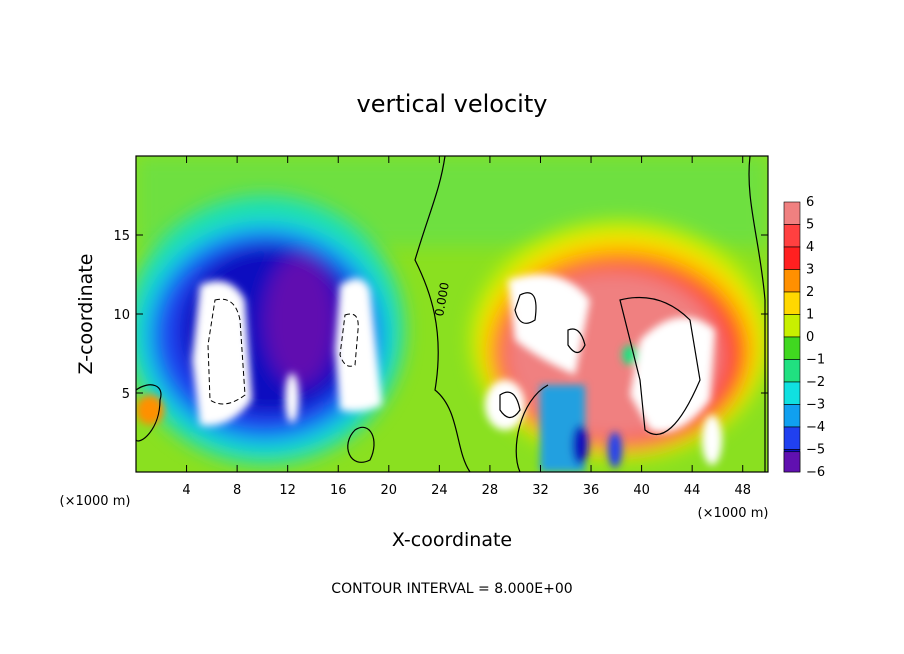 The height and width of the screenshot is (654, 904). I want to click on colorbar-label: 5, so click(810, 225).